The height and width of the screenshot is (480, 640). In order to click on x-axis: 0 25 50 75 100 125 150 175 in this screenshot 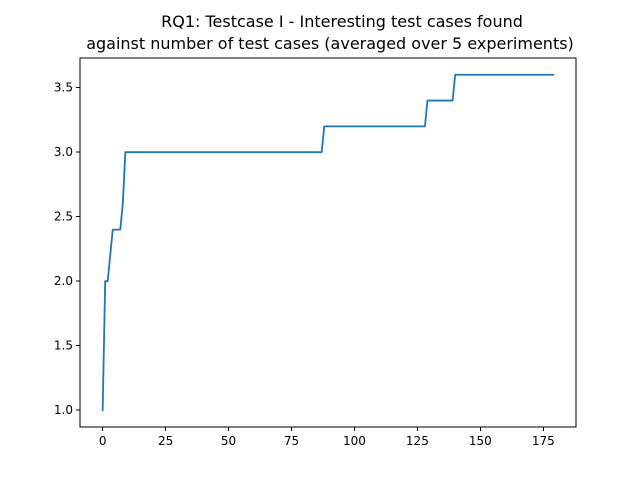, I will do `click(327, 437)`.